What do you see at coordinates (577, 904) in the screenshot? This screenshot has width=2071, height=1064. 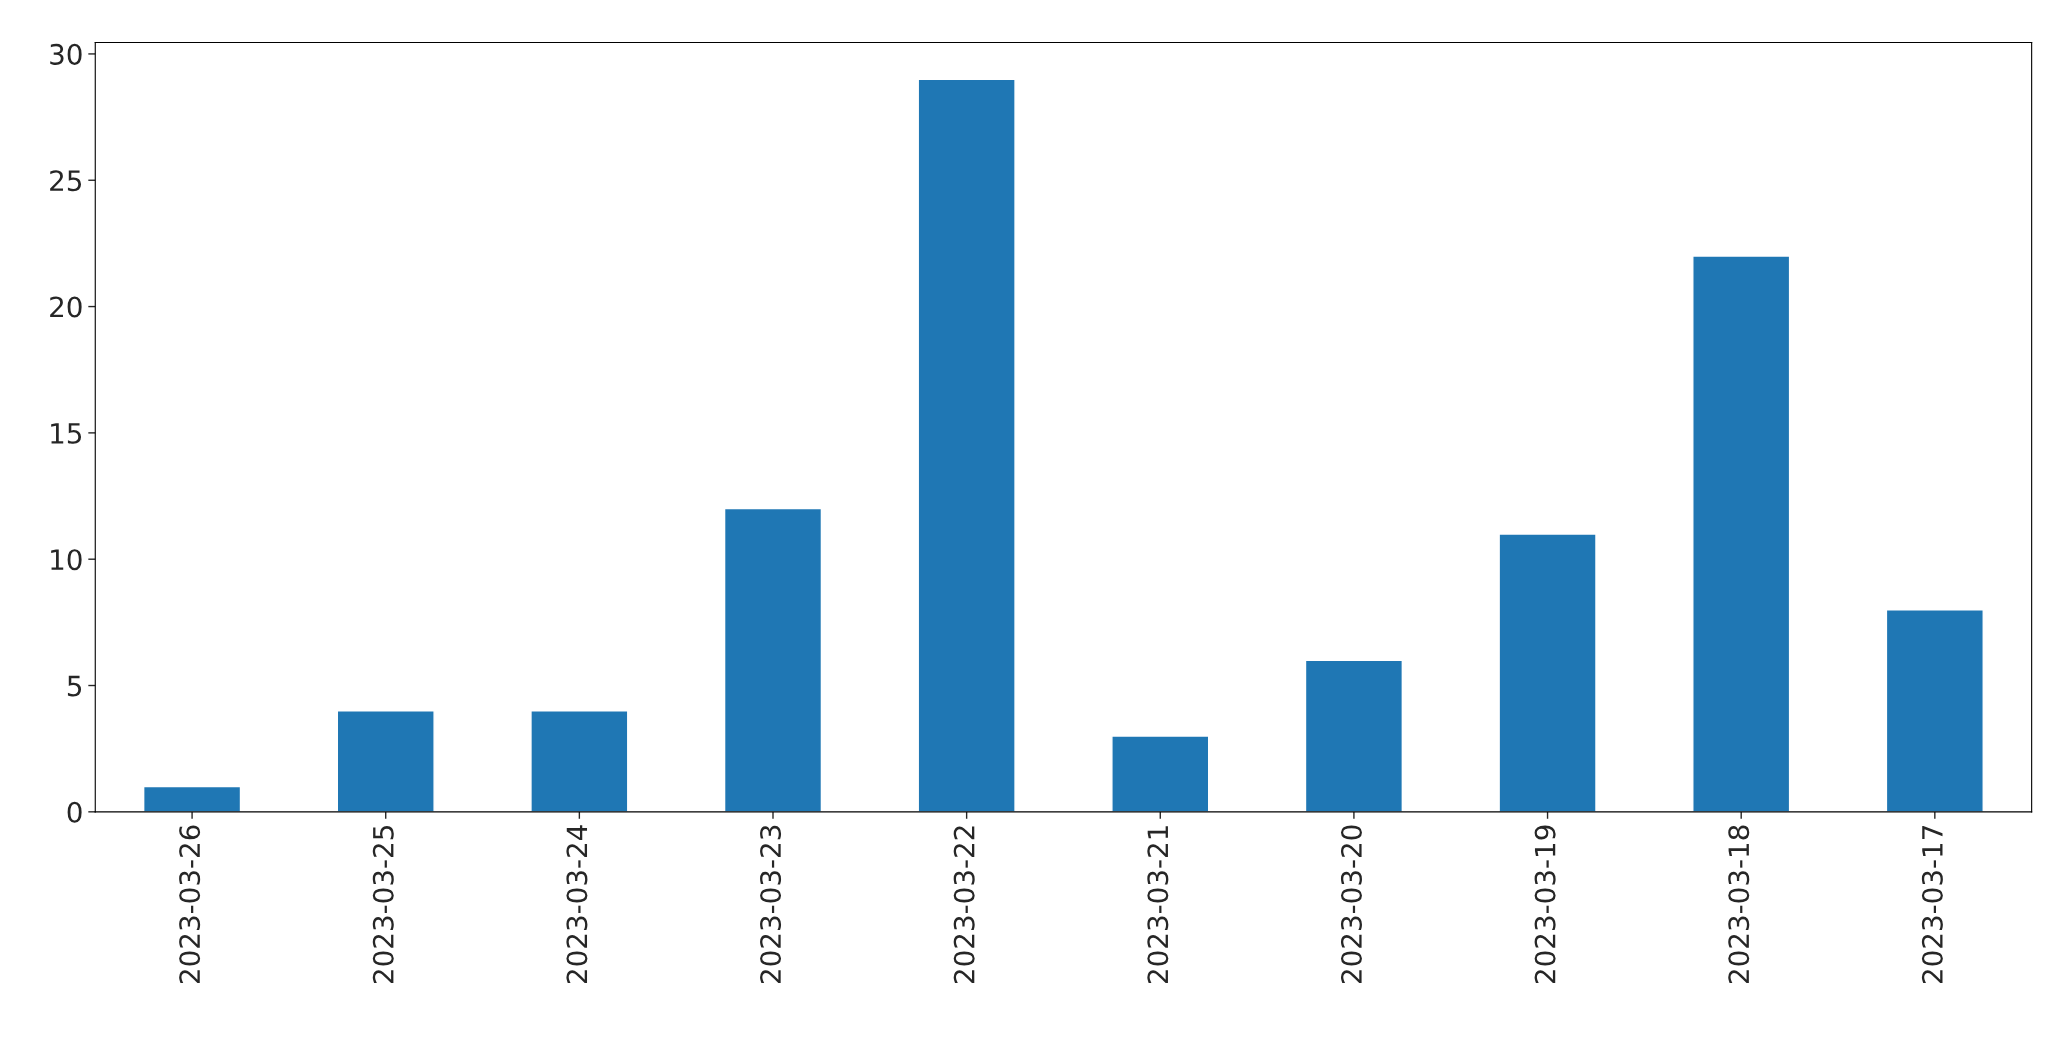 I see `x-tick-label: 2023-03-24` at bounding box center [577, 904].